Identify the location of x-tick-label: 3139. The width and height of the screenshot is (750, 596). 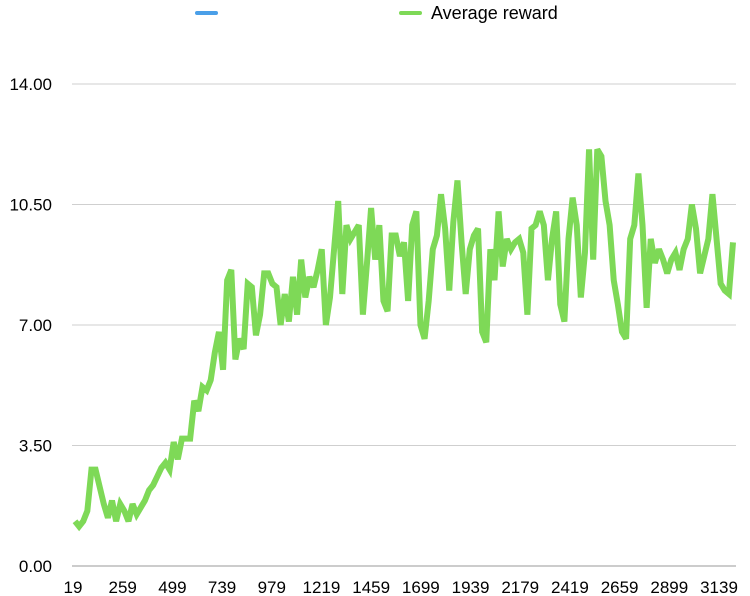
(719, 587).